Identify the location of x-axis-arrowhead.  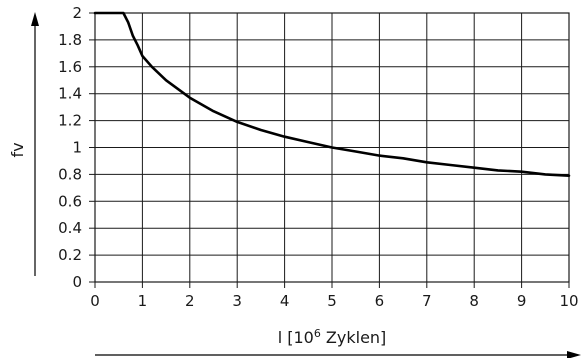
(574, 354).